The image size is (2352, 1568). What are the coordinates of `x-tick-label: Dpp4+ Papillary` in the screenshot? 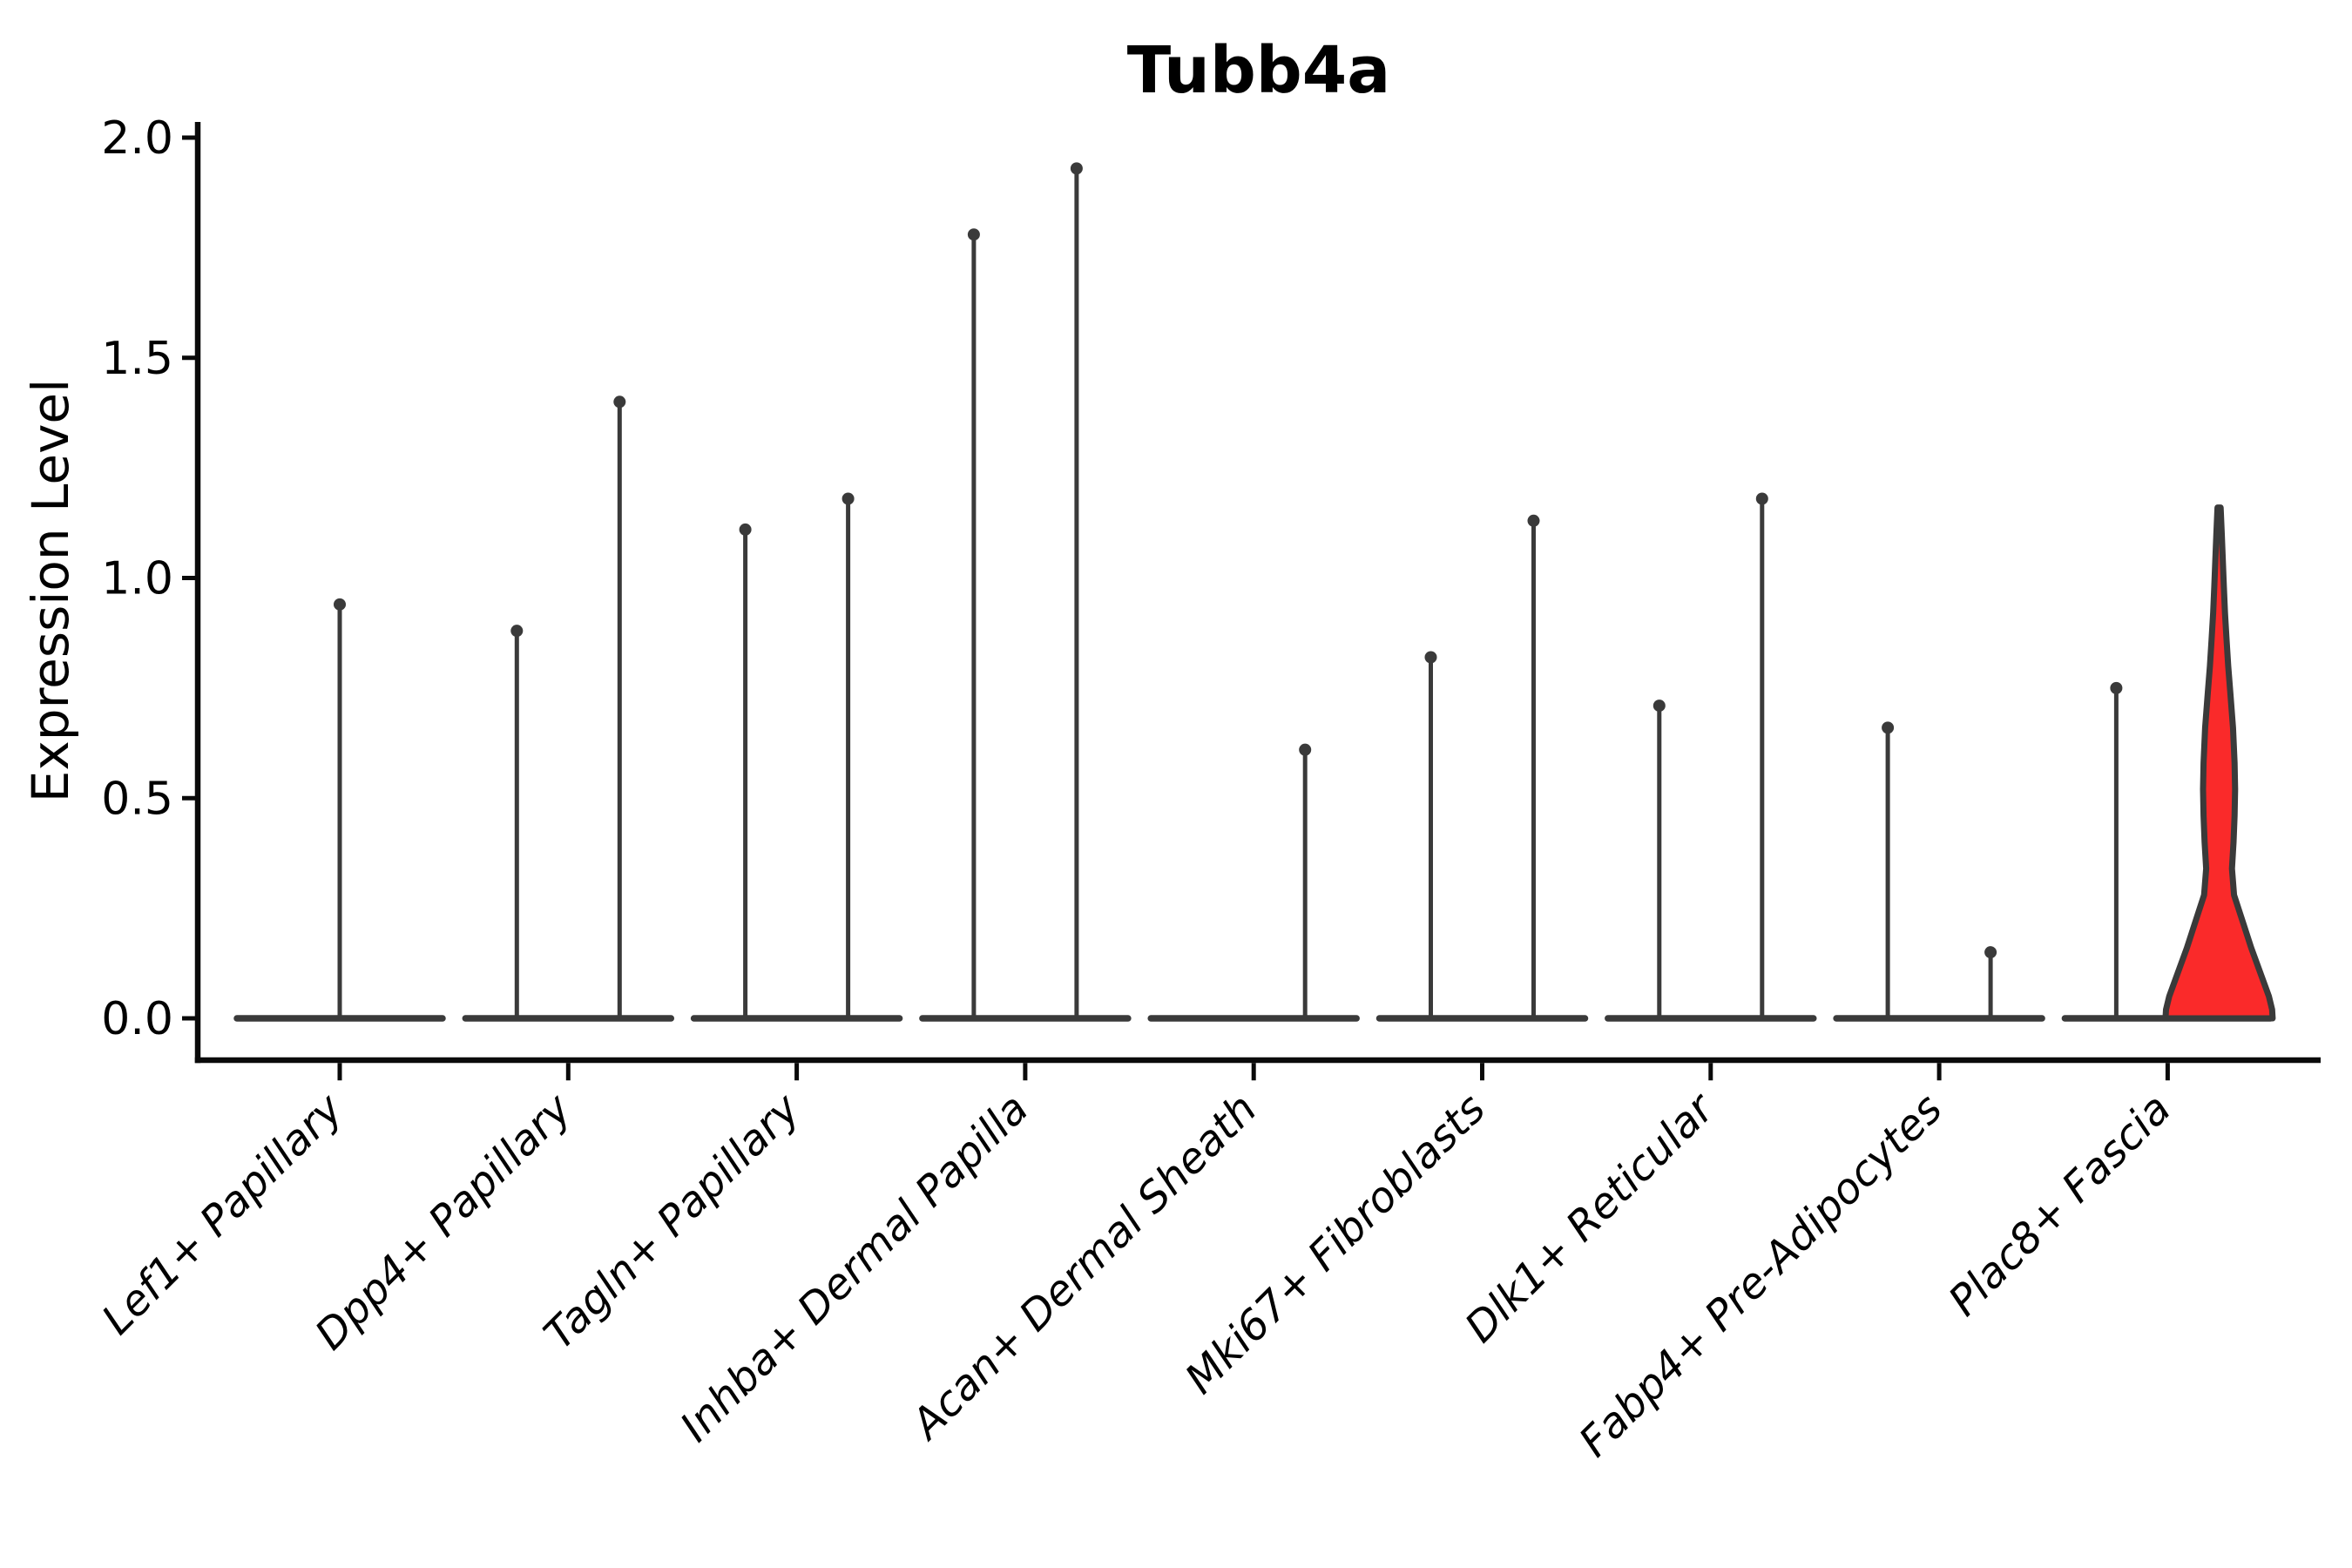 It's located at (443, 1221).